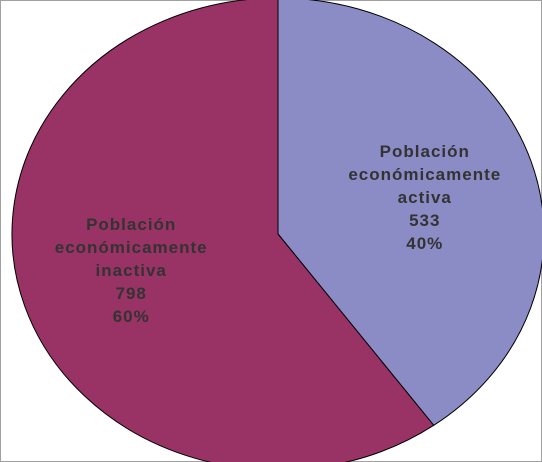  Describe the element at coordinates (131, 247) in the screenshot. I see `category-label: Población económicamente inactiva` at that location.